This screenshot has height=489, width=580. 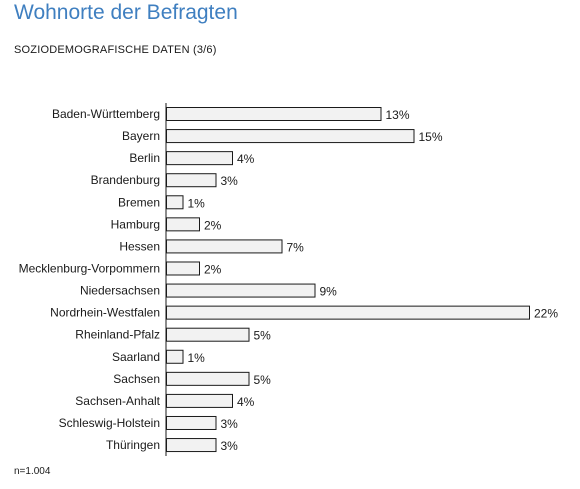 What do you see at coordinates (144, 158) in the screenshot?
I see `category-label: Berlin` at bounding box center [144, 158].